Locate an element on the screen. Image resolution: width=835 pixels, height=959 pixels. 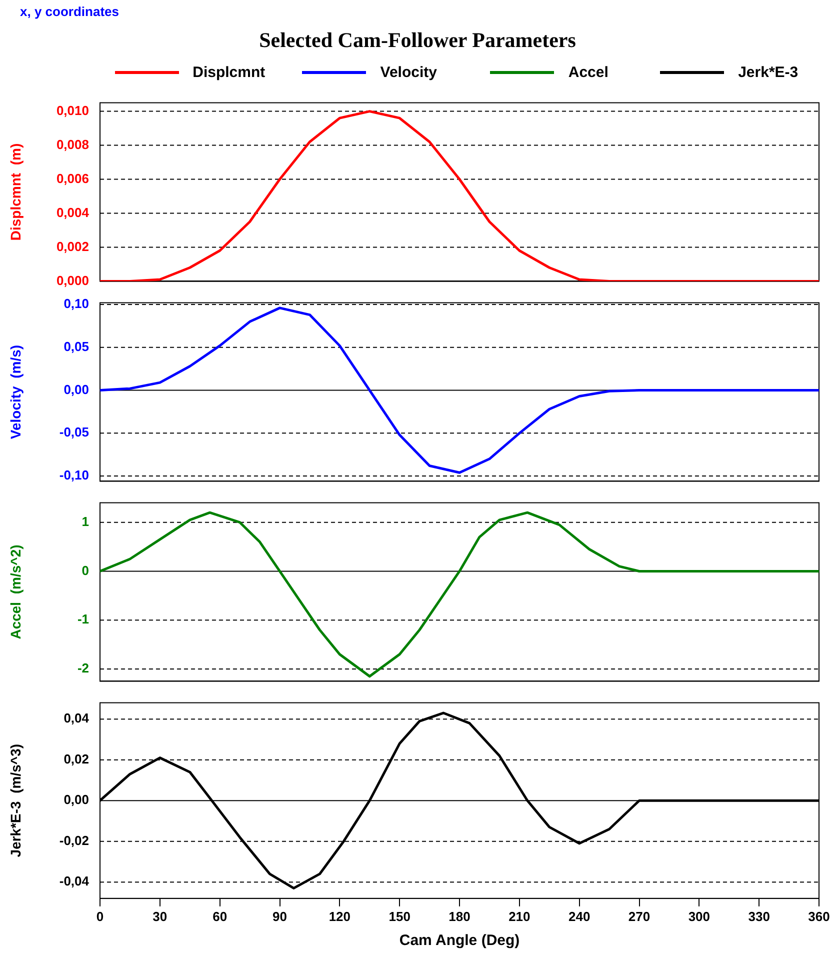
y-tick-label: 0,008 is located at coordinates (72, 144).